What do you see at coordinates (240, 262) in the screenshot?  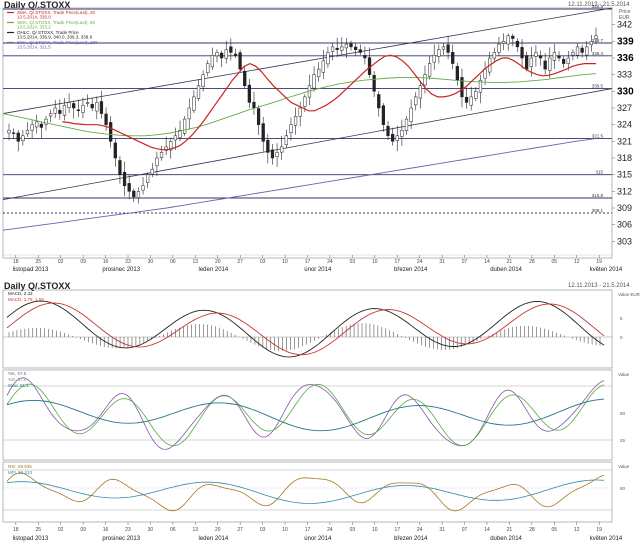 I see `price-x-tick-label: 27` at bounding box center [240, 262].